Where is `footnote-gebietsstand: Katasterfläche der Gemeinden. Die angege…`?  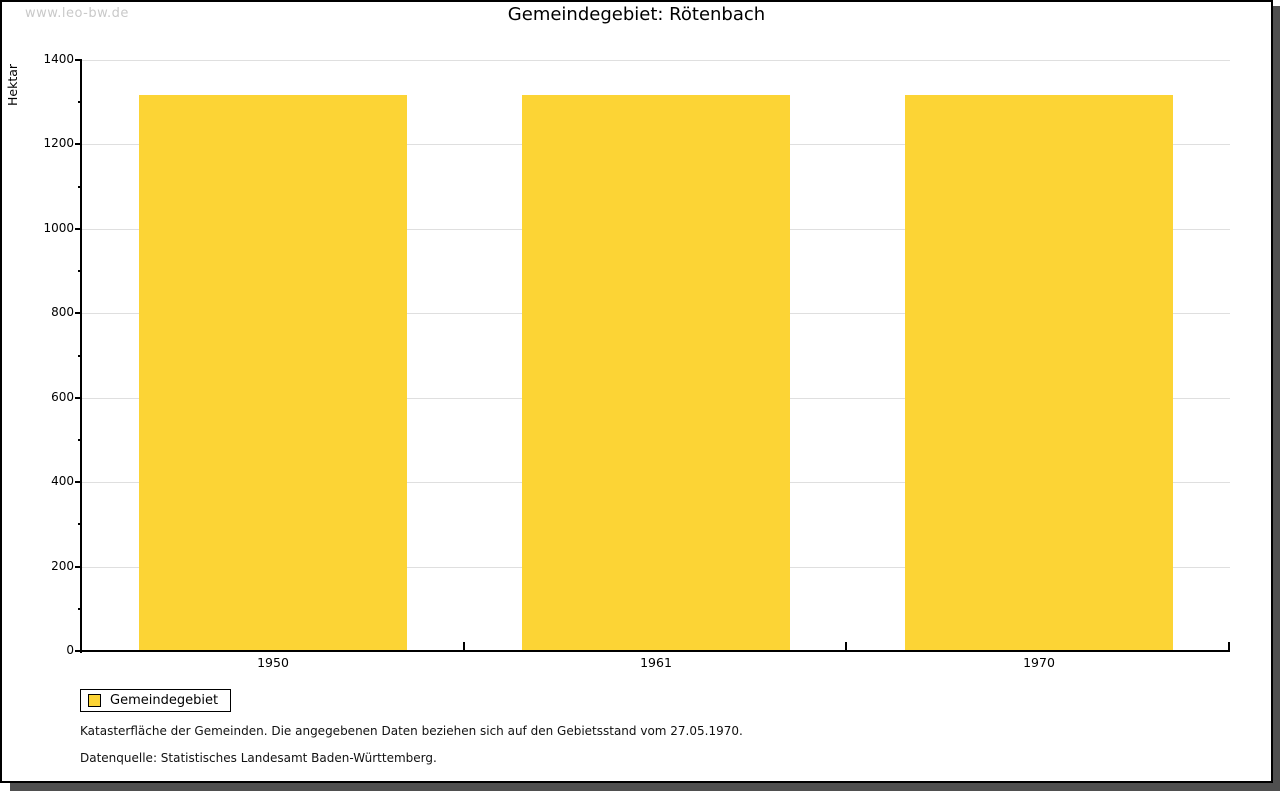 footnote-gebietsstand: Katasterfläche der Gemeinden. Die angege… is located at coordinates (411, 731).